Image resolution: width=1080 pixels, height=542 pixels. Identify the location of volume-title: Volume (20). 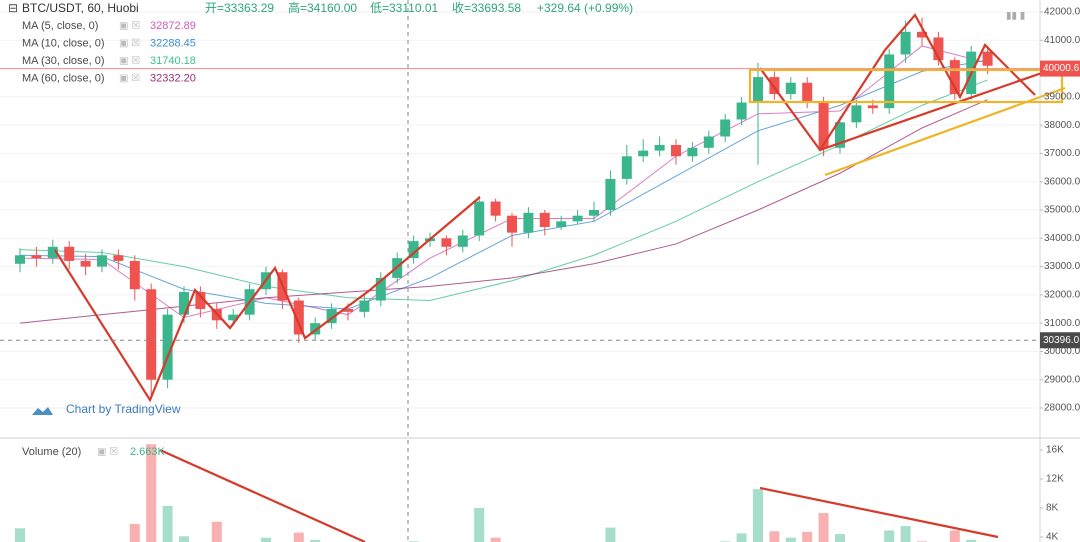
(51, 452).